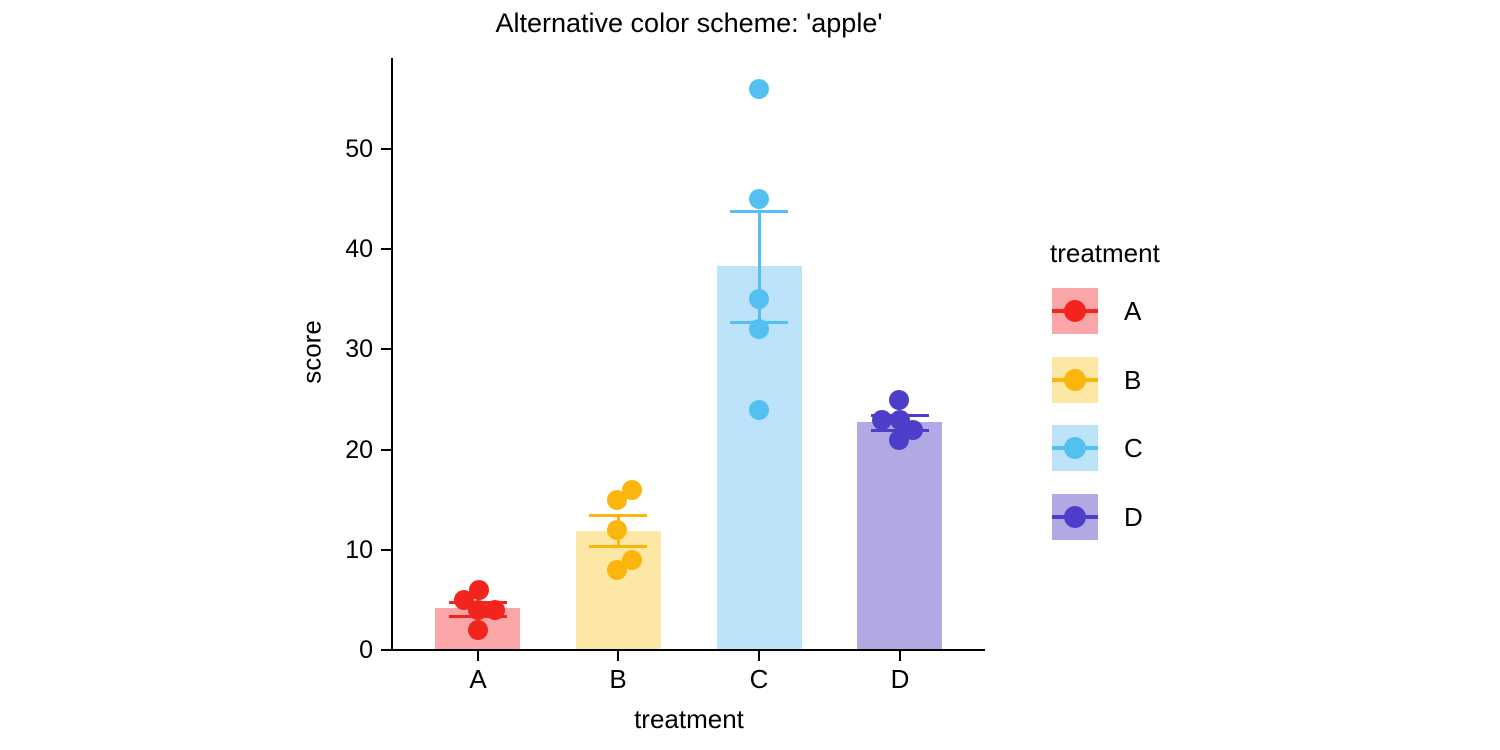 This screenshot has height=750, width=1500. What do you see at coordinates (1133, 311) in the screenshot?
I see `legend-item-label: A` at bounding box center [1133, 311].